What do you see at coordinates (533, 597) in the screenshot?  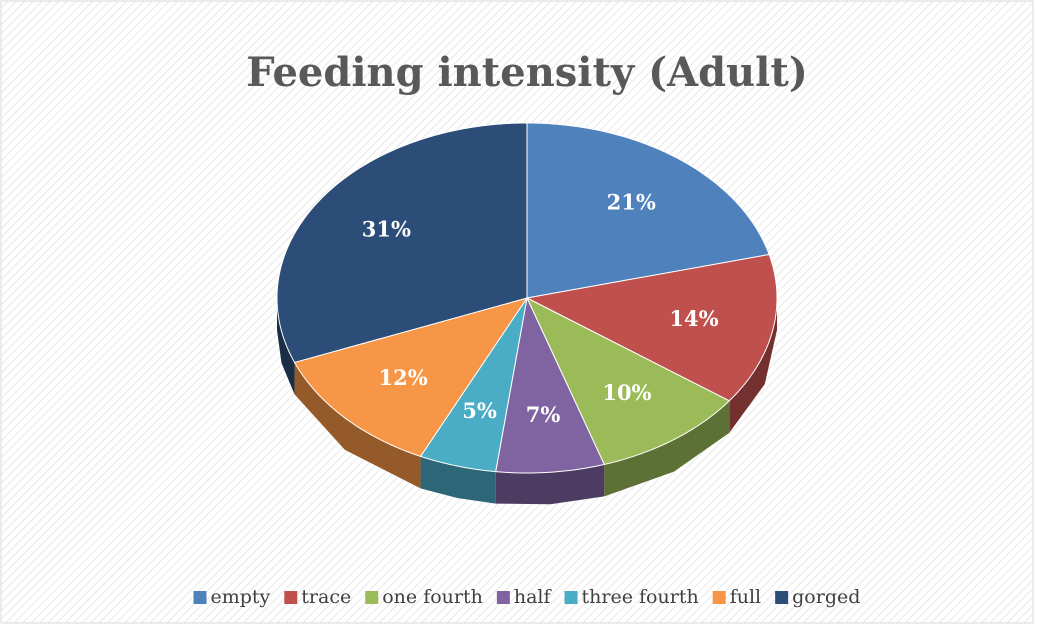 I see `legend-label: half` at bounding box center [533, 597].